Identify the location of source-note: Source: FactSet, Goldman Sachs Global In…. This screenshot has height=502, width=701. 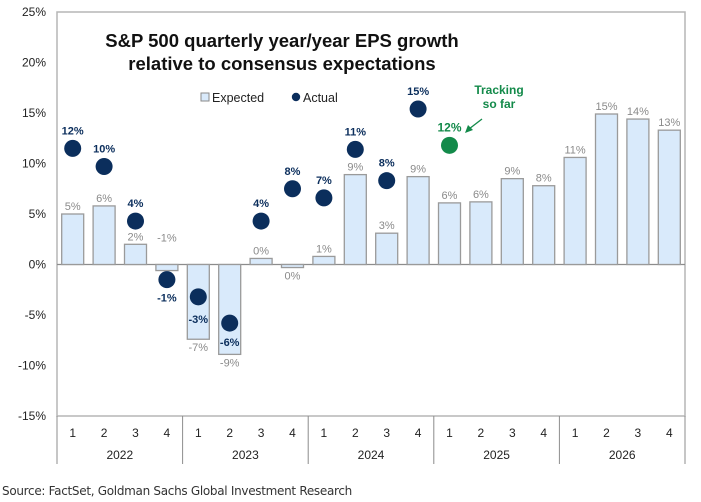
(177, 491).